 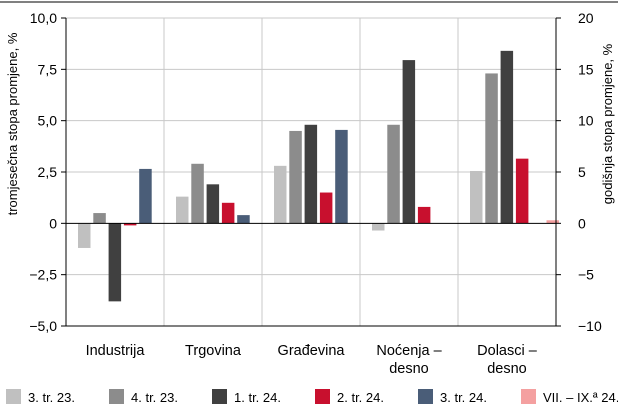 I want to click on category-label: Građevina, so click(x=312, y=351).